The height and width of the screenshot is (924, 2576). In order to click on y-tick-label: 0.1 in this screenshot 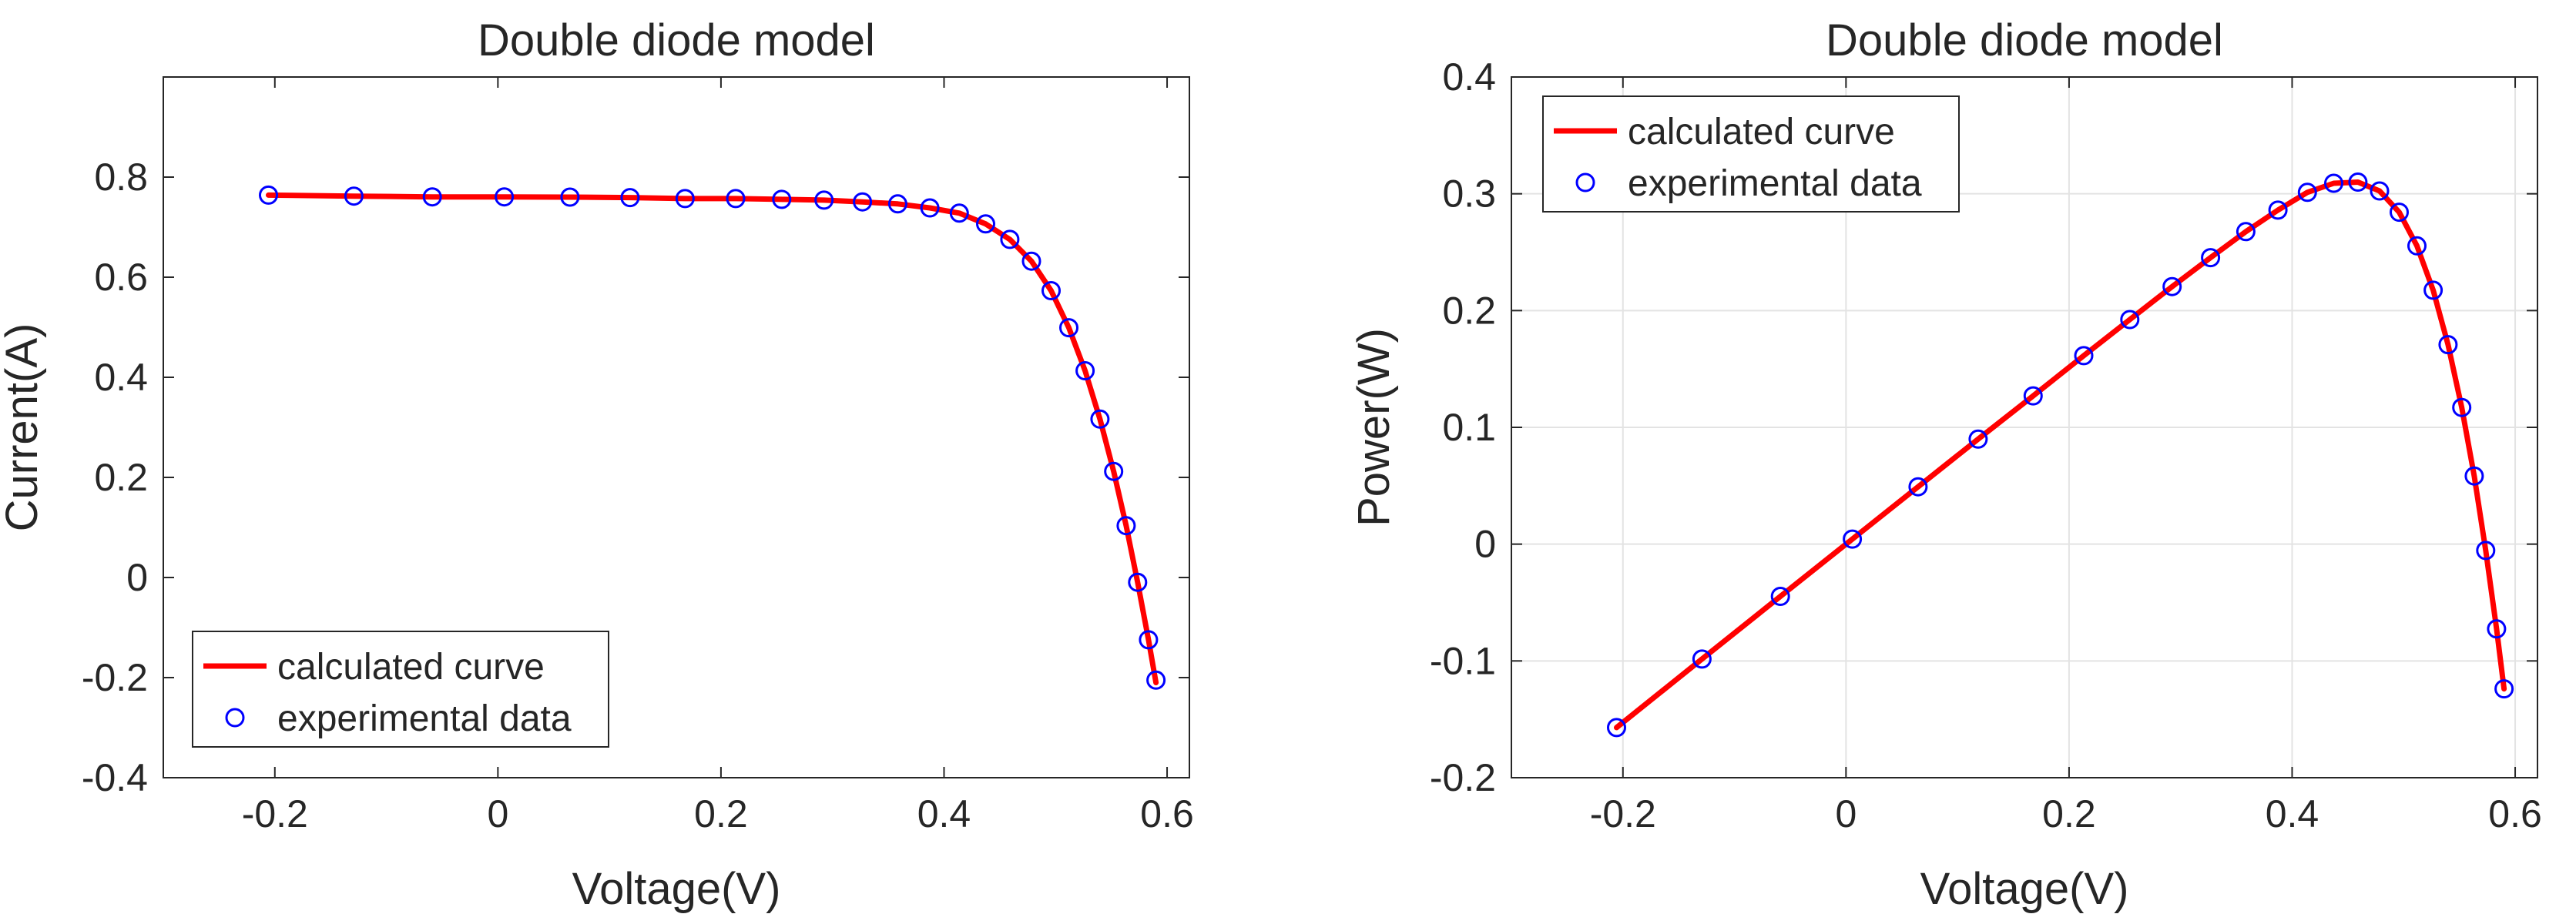, I will do `click(1469, 427)`.